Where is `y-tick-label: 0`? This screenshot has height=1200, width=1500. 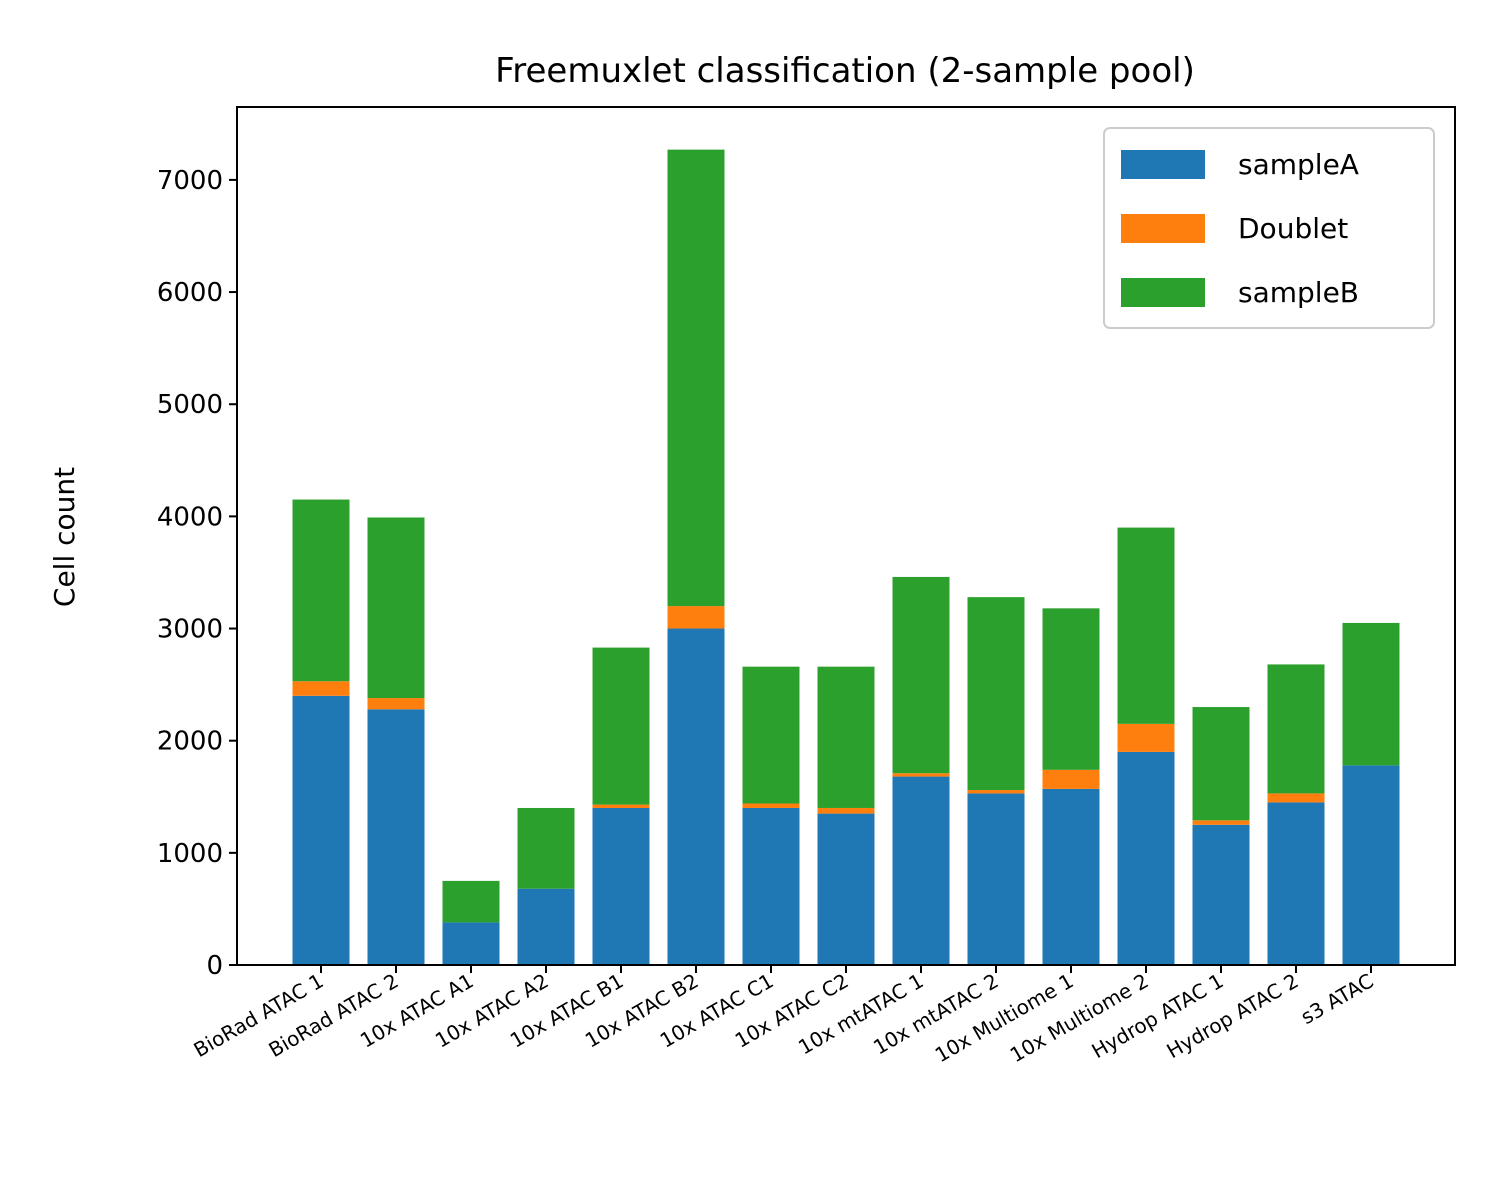
y-tick-label: 0 is located at coordinates (214, 966).